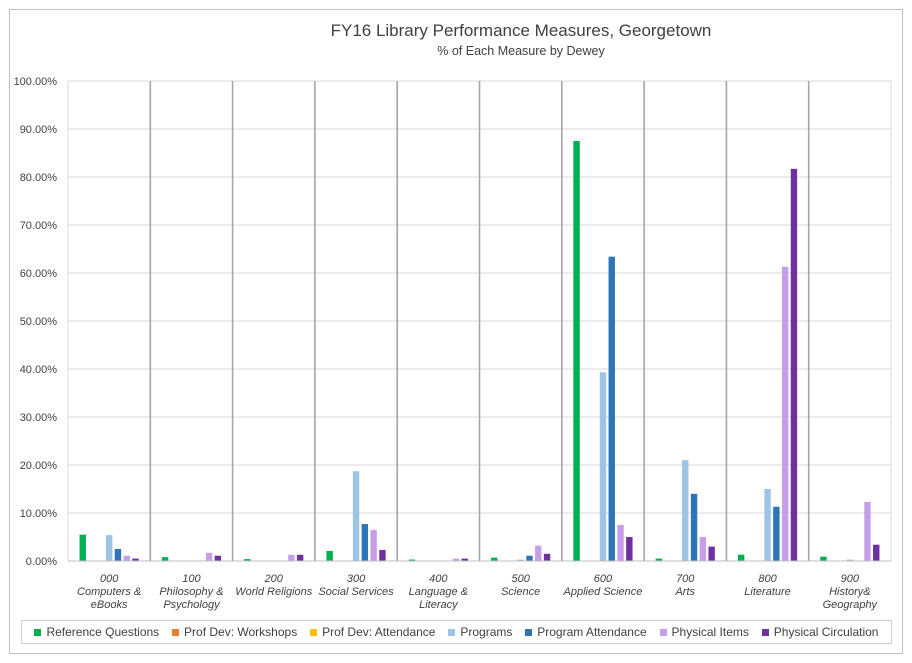 This screenshot has width=912, height=663. What do you see at coordinates (39, 178) in the screenshot?
I see `y-tick-label: 80.00%` at bounding box center [39, 178].